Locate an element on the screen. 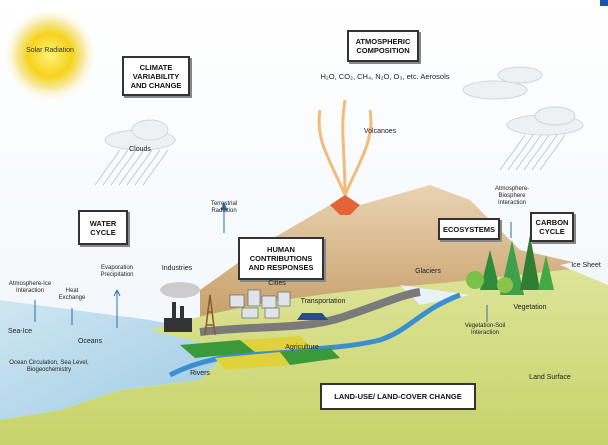 Image resolution: width=608 pixels, height=445 pixels. label: Atmosphere-Biosphere Interaction is located at coordinates (512, 196).